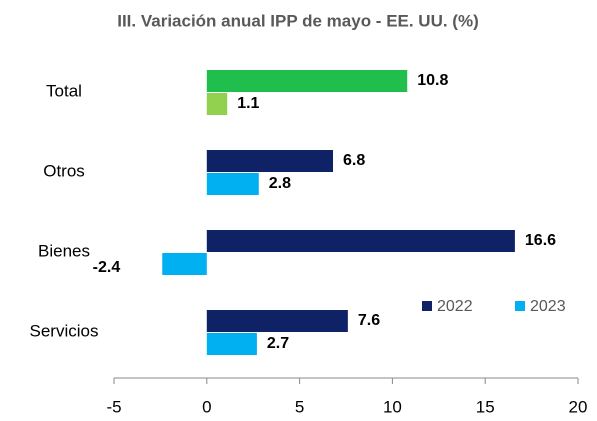 This screenshot has width=597, height=421. What do you see at coordinates (369, 320) in the screenshot?
I see `data-label: 7.6` at bounding box center [369, 320].